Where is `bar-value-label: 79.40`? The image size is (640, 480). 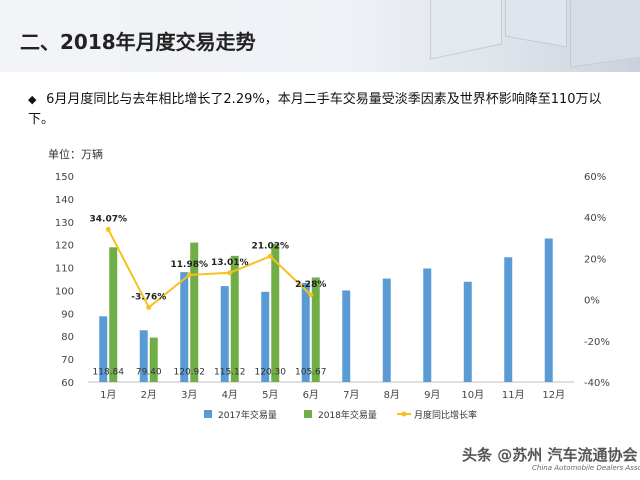 bar-value-label: 79.40 is located at coordinates (149, 373).